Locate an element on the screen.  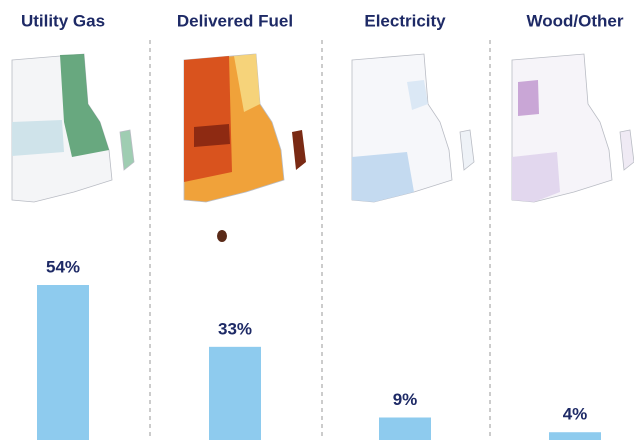
value-label: 9% is located at coordinates (405, 399).